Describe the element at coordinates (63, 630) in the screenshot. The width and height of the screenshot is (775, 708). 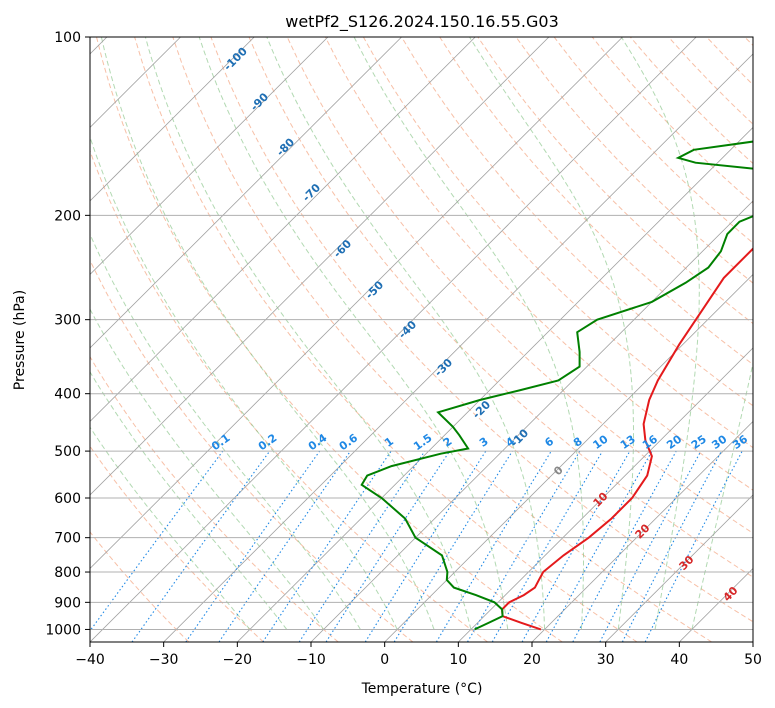
I see `y-tick-label: 1000` at that location.